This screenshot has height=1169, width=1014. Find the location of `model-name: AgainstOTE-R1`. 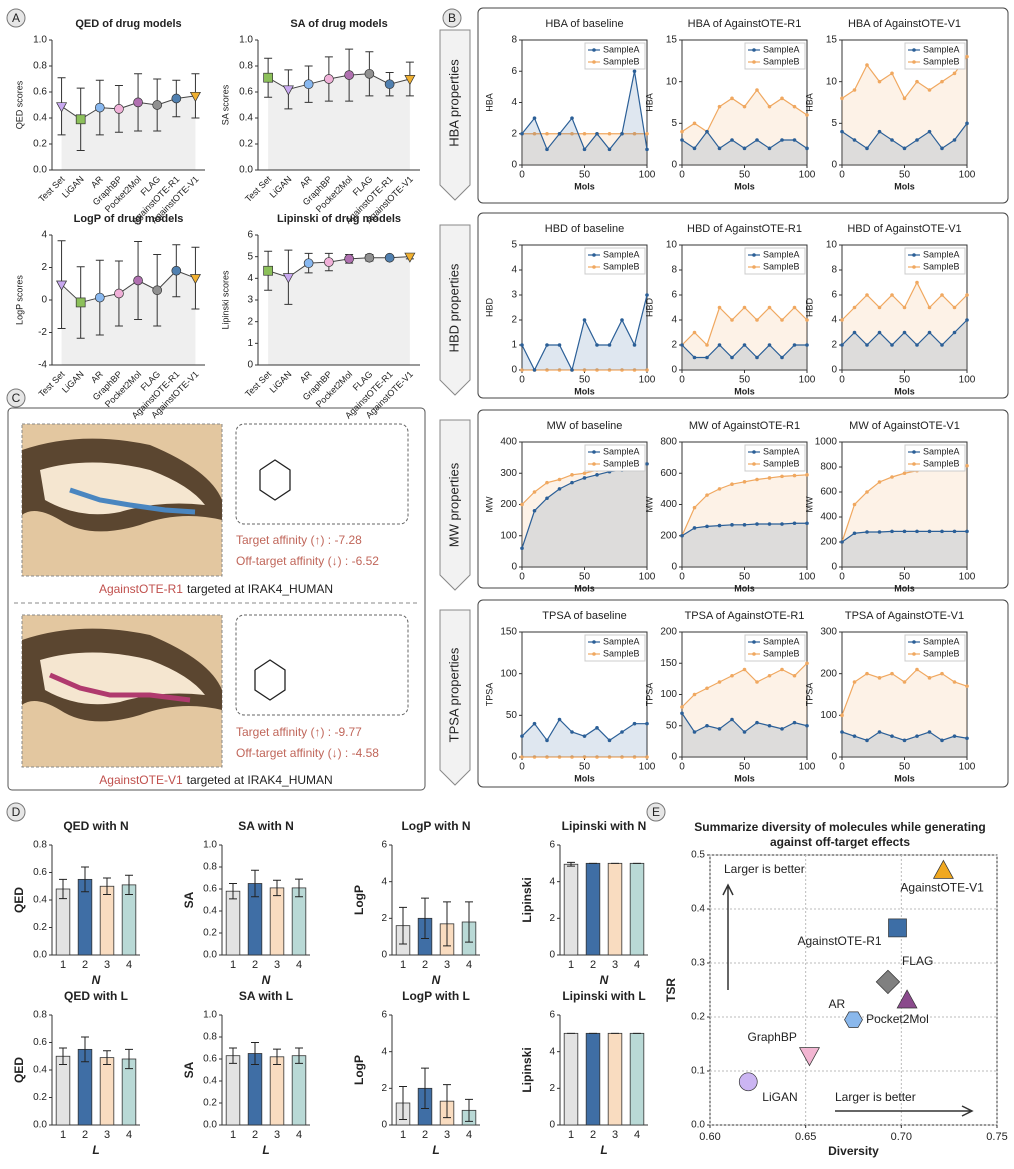

model-name: AgainstOTE-R1 is located at coordinates (141, 589).